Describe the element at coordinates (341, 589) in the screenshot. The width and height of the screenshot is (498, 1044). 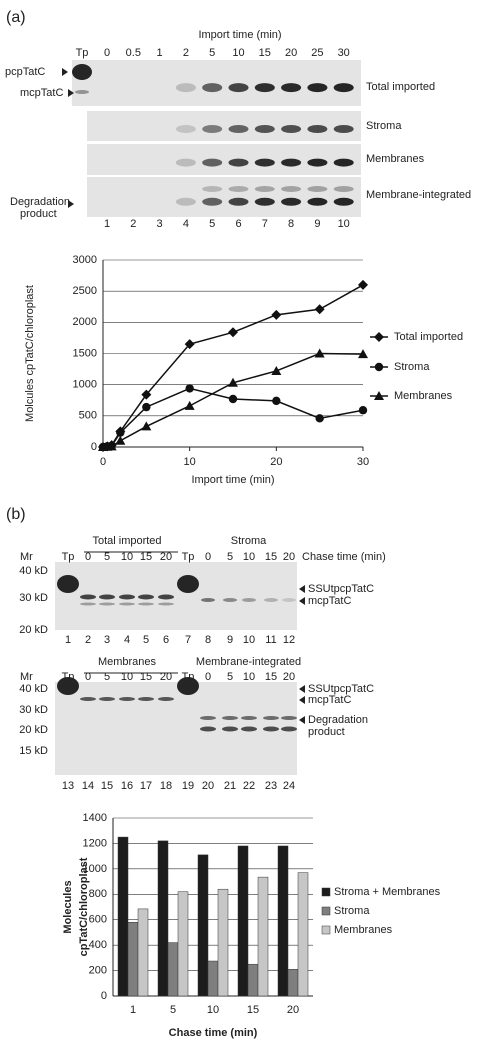
I see `gel-label: SSUtpcpTatC` at that location.